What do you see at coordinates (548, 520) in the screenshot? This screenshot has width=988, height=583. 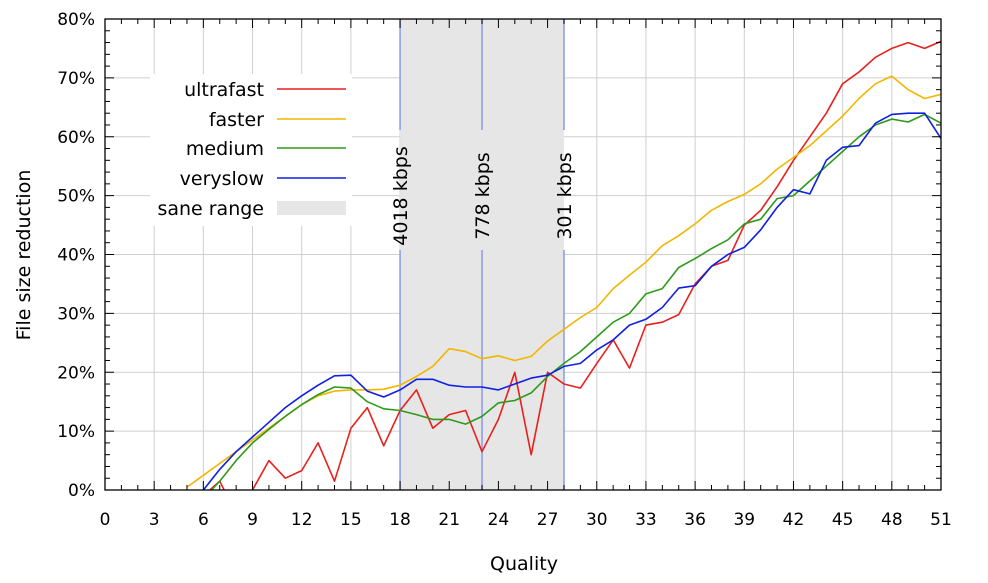 I see `x-tick-label: 27` at bounding box center [548, 520].